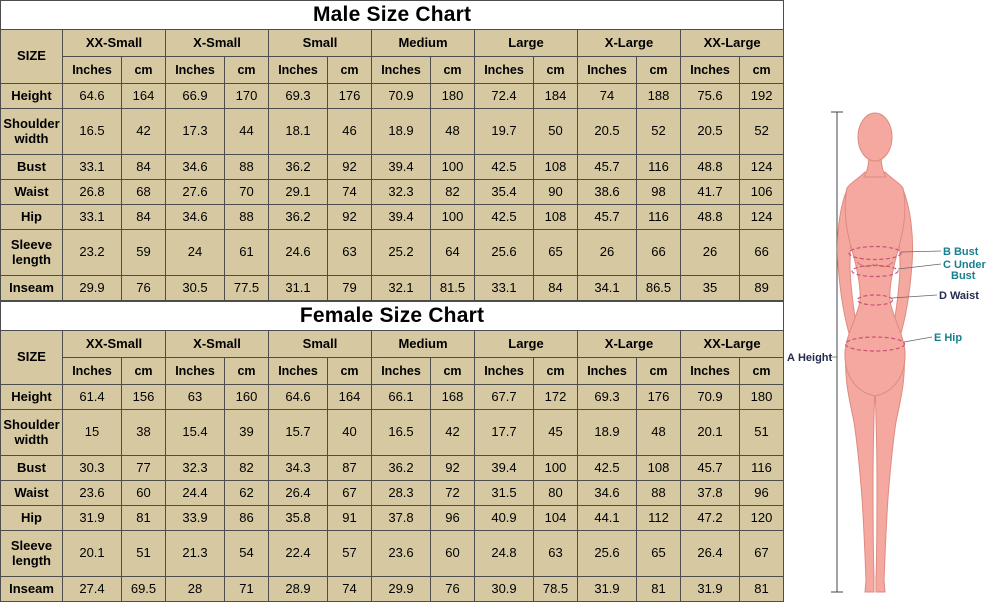 The height and width of the screenshot is (602, 1000). What do you see at coordinates (92, 288) in the screenshot?
I see `value-inches: 29.9` at bounding box center [92, 288].